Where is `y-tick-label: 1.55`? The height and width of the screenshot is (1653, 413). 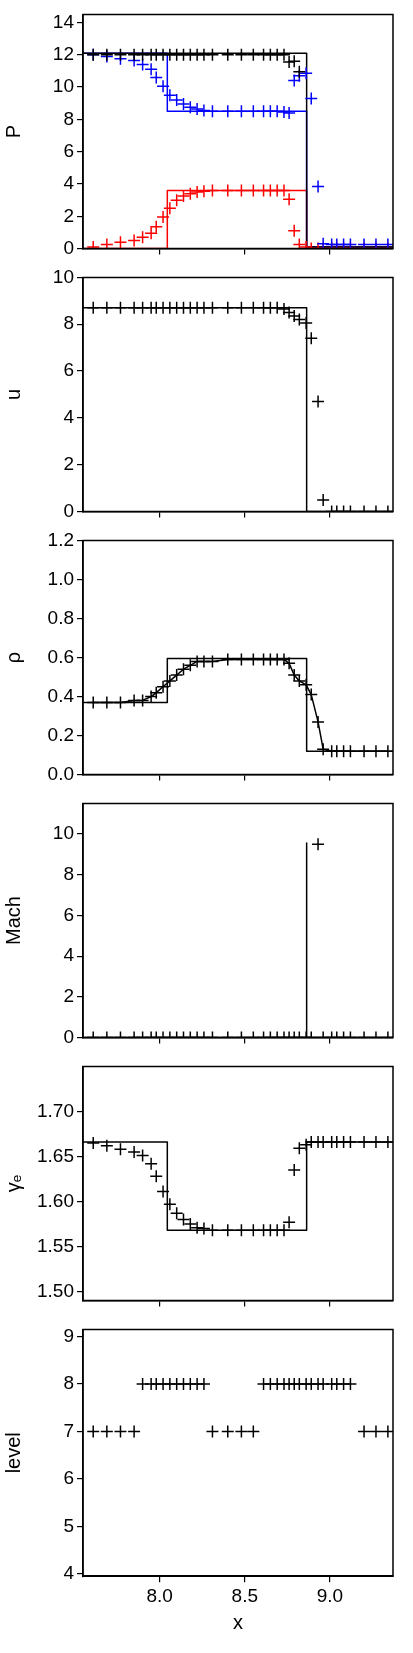
y-tick-label: 1.55 is located at coordinates (55, 1245).